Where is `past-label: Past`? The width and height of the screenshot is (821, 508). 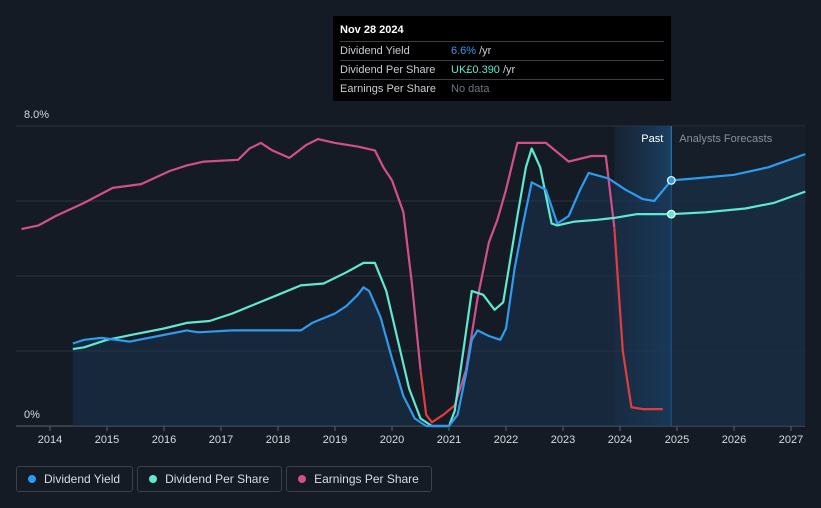
past-label: Past is located at coordinates (652, 139).